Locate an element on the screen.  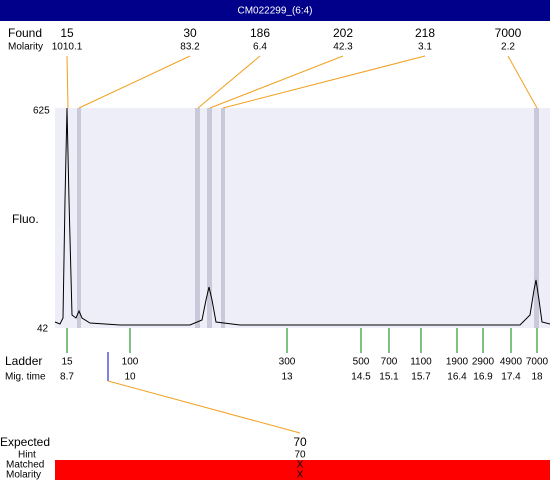
peak-molarity: 2.2 is located at coordinates (508, 47).